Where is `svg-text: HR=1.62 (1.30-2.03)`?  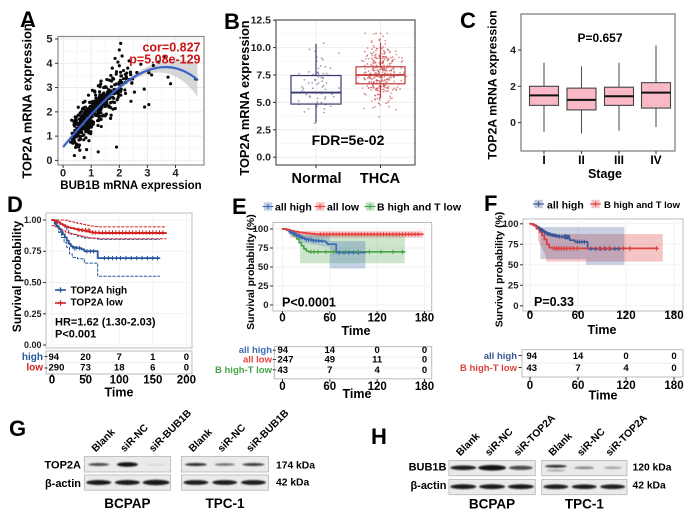 svg-text: HR=1.62 (1.30-2.03) is located at coordinates (105, 323).